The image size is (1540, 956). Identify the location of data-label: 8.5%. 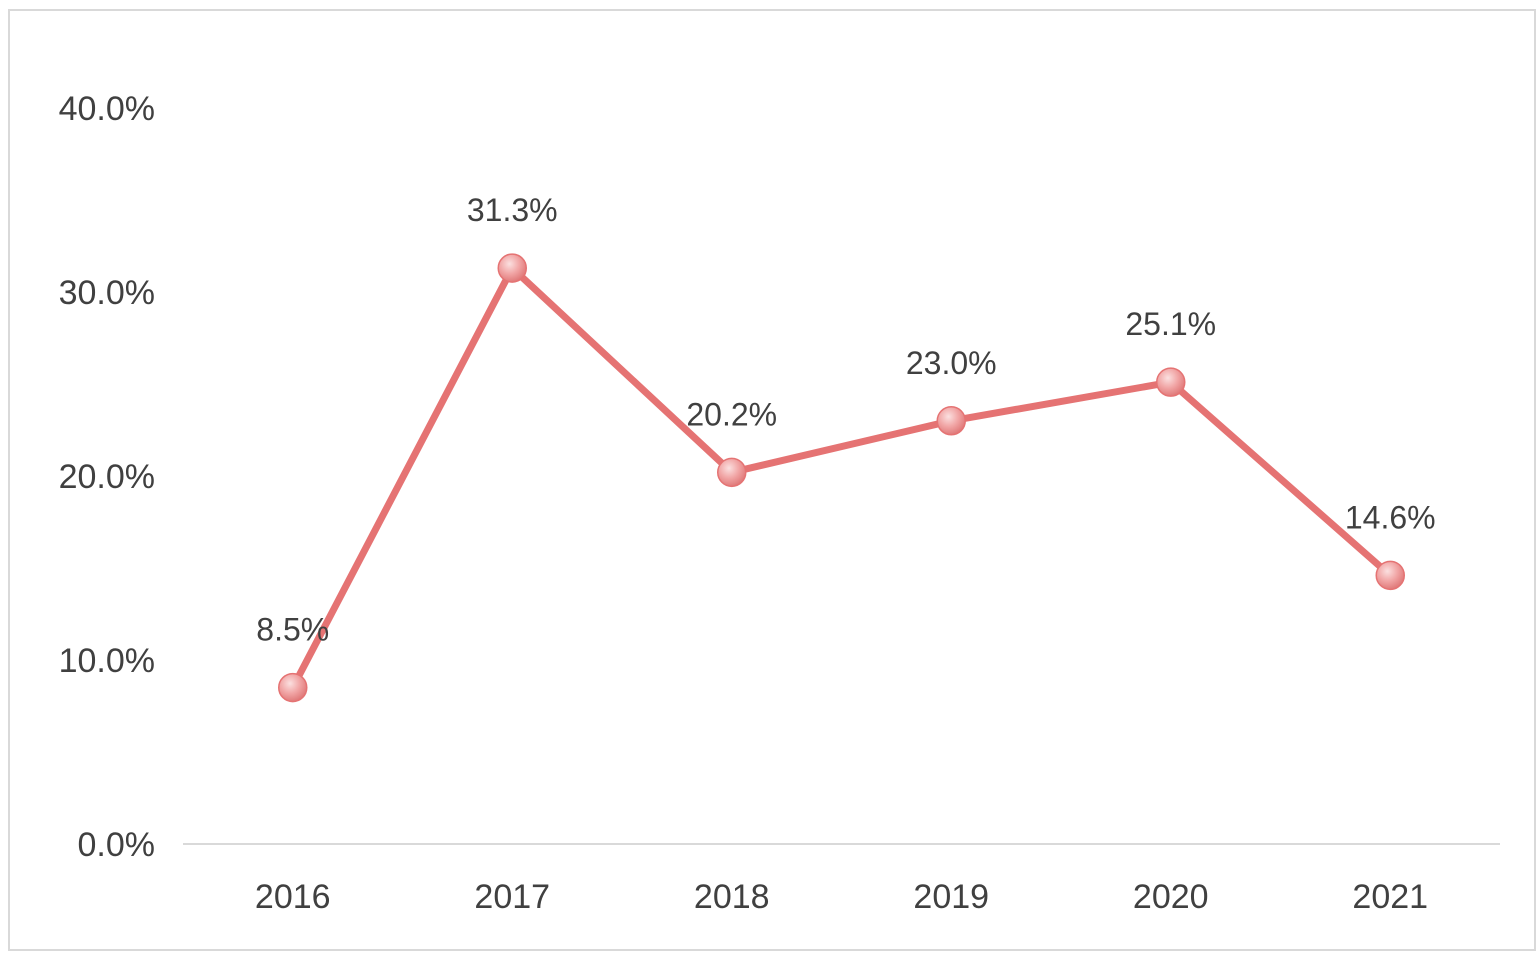
(292, 630).